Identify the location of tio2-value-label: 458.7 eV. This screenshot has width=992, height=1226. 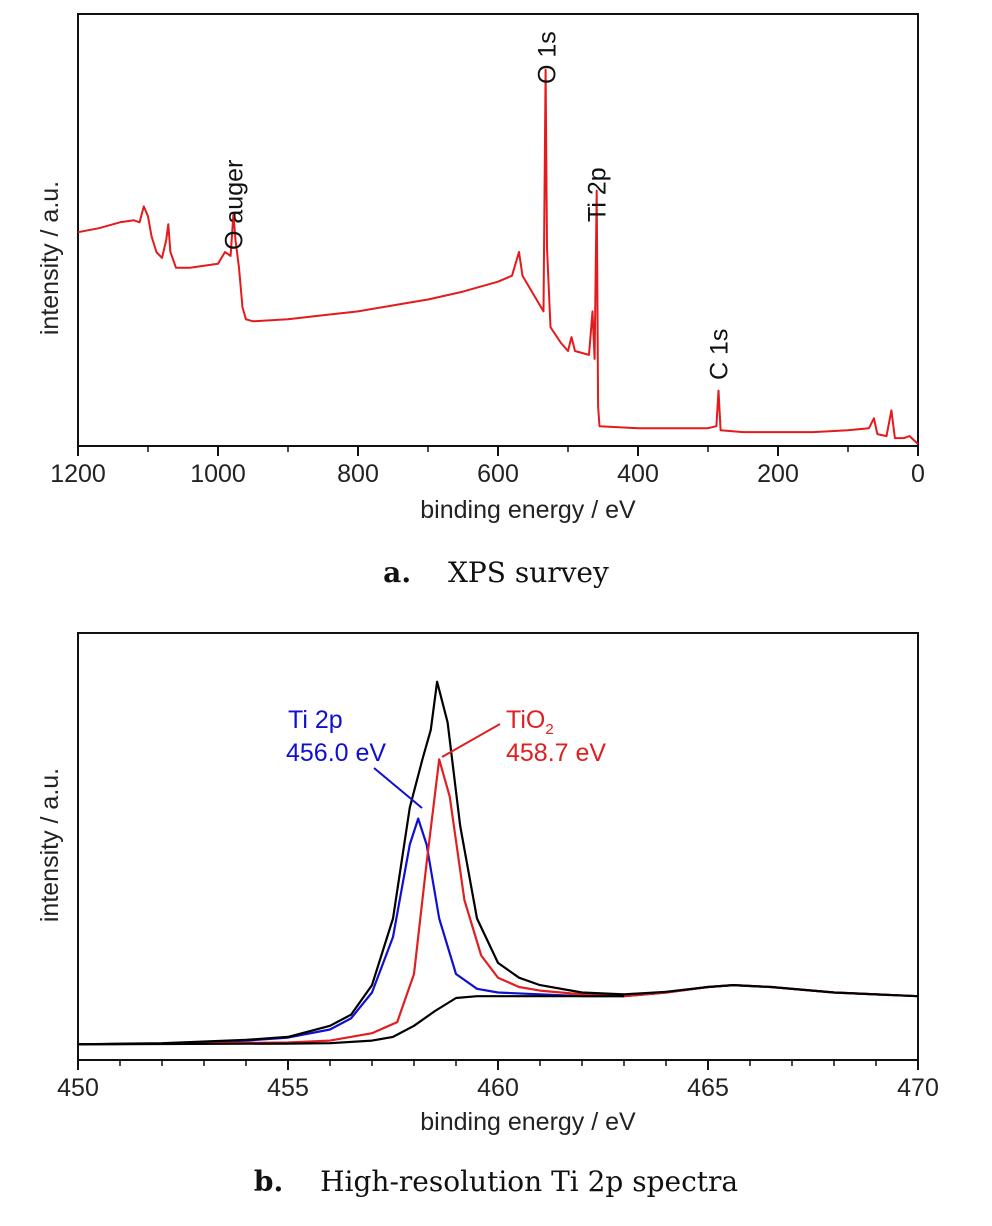
(556, 753).